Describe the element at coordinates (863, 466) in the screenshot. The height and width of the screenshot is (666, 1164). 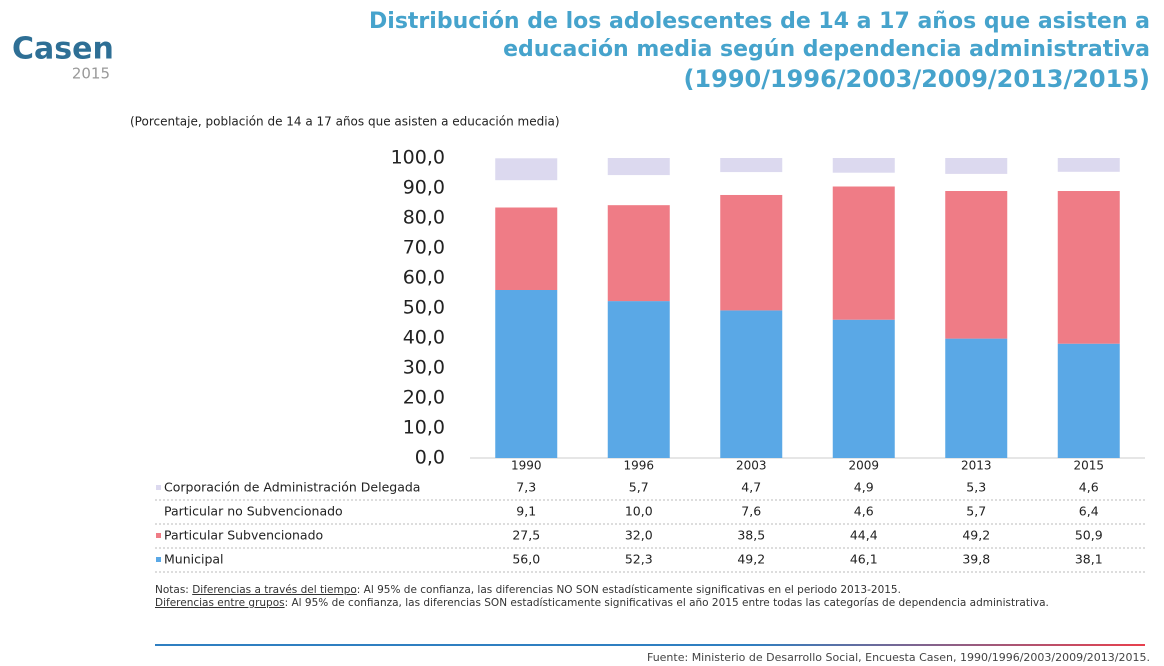
I see `x-tick-label: 2009` at that location.